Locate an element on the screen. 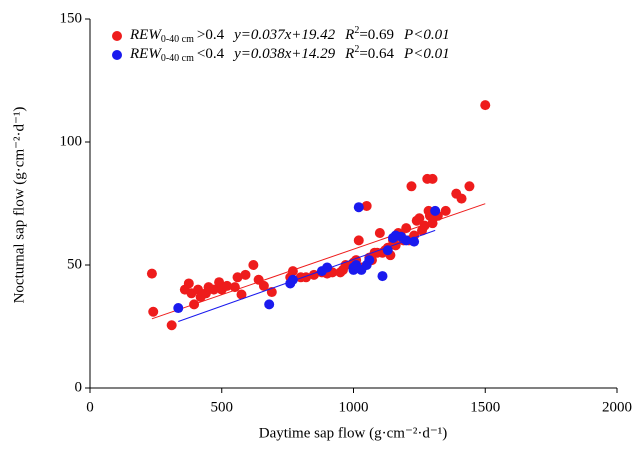 The height and width of the screenshot is (451, 634). fit-line is located at coordinates (307, 276).